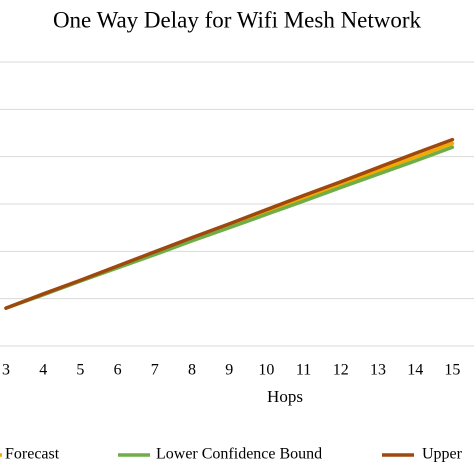 Image resolution: width=474 pixels, height=474 pixels. I want to click on x-tick-label: 8, so click(192, 370).